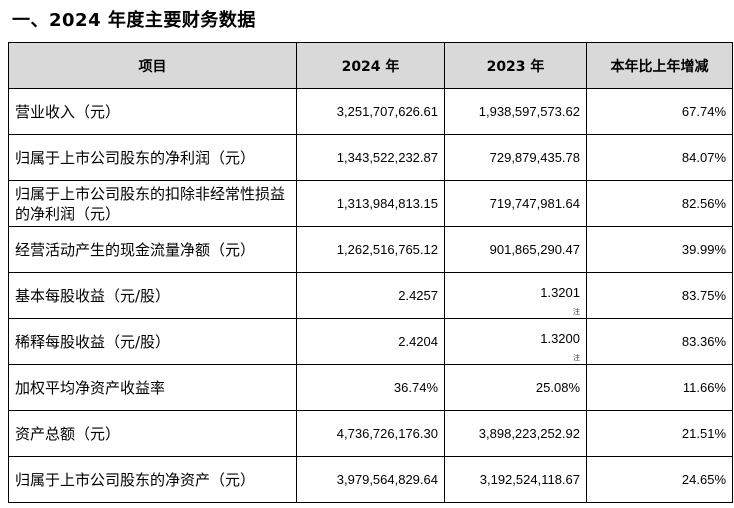  What do you see at coordinates (152, 249) in the screenshot?
I see `row-label: 经营活动产生的现金流量净额（元）` at bounding box center [152, 249].